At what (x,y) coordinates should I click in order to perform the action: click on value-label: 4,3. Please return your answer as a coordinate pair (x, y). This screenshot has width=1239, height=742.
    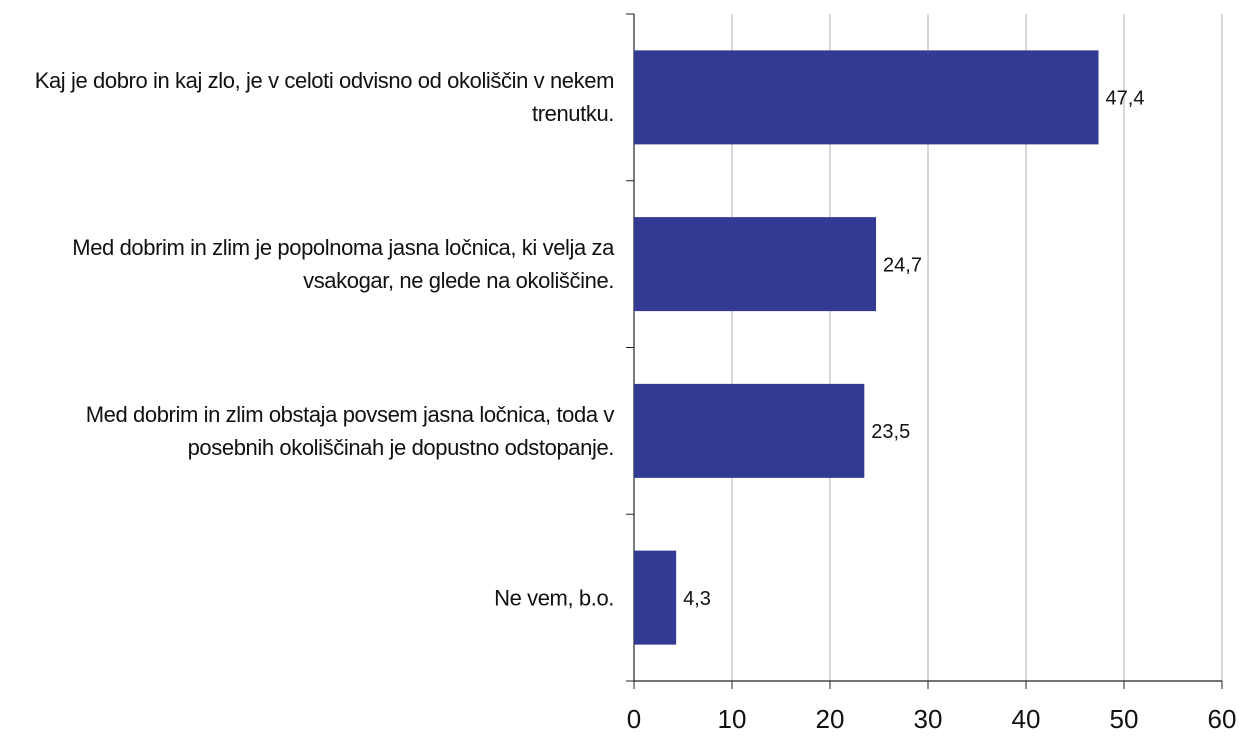
    Looking at the image, I should click on (697, 599).